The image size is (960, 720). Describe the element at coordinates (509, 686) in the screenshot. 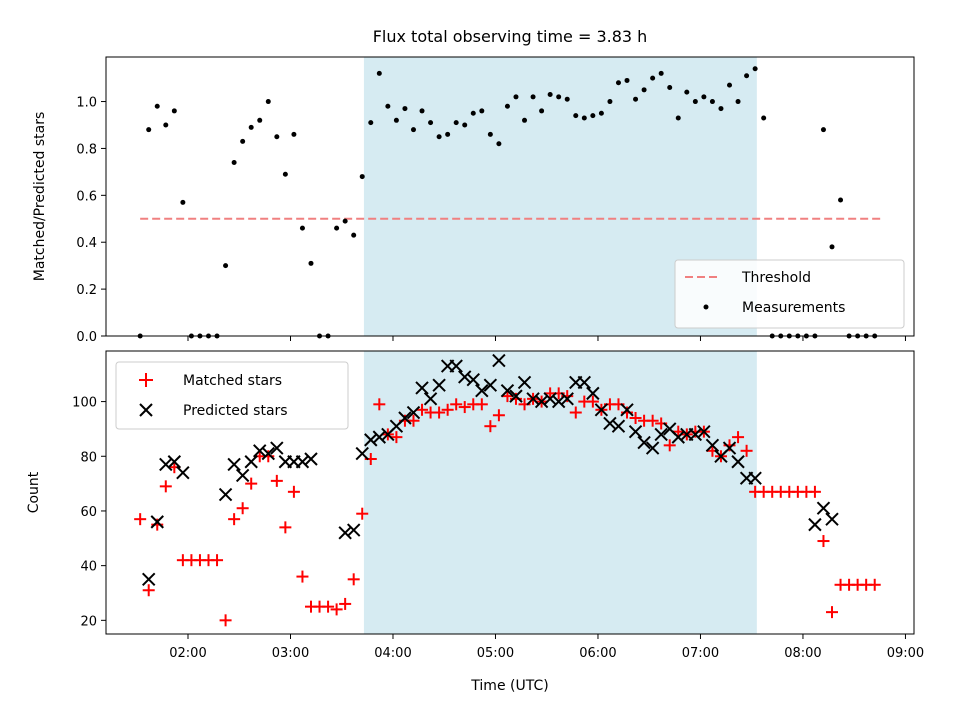

I see `x-axis-label: Time (UTC)` at that location.